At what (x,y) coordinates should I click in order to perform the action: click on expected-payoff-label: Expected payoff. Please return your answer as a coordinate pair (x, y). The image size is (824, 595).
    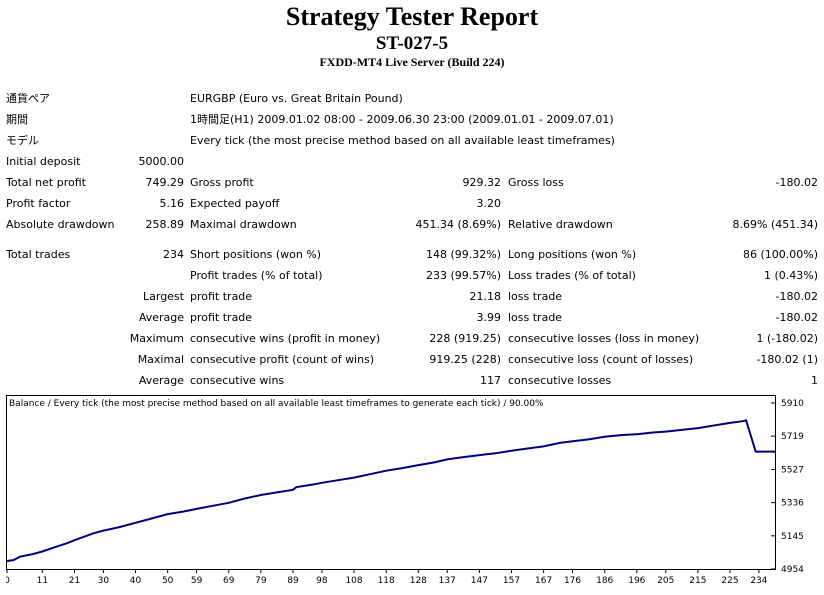
    Looking at the image, I should click on (235, 203).